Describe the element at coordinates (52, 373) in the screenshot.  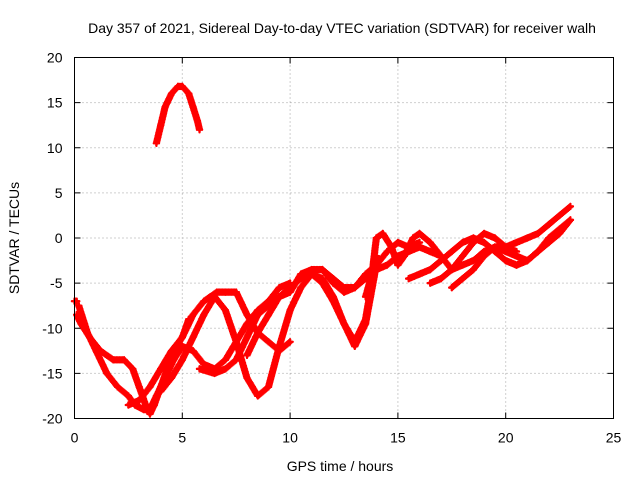
I see `y-tick-label: -15` at that location.